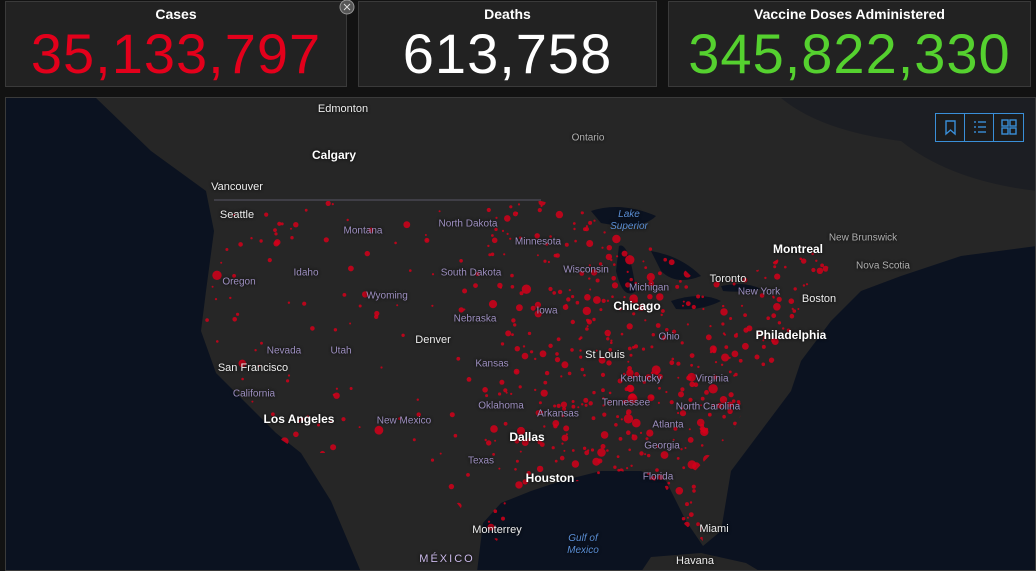 The image size is (1036, 571). Describe the element at coordinates (759, 292) in the screenshot. I see `map-label: New York` at that location.